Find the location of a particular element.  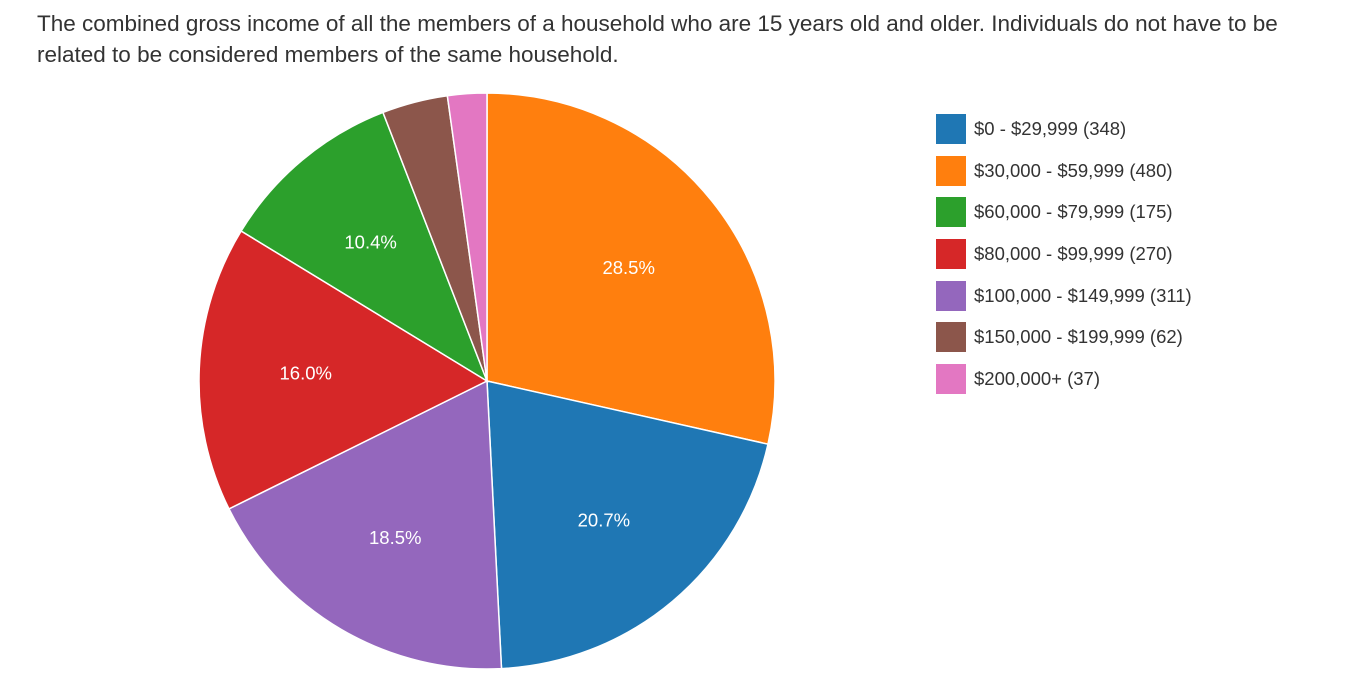

pie-slice-labels: 28.5% 20.7% 18.5% 16.0% 10.4% is located at coordinates (467, 389).